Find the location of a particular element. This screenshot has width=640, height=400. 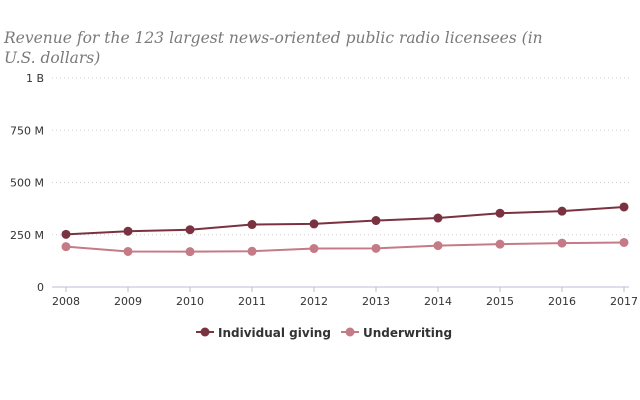

legend-item: Underwriting is located at coordinates (396, 333).